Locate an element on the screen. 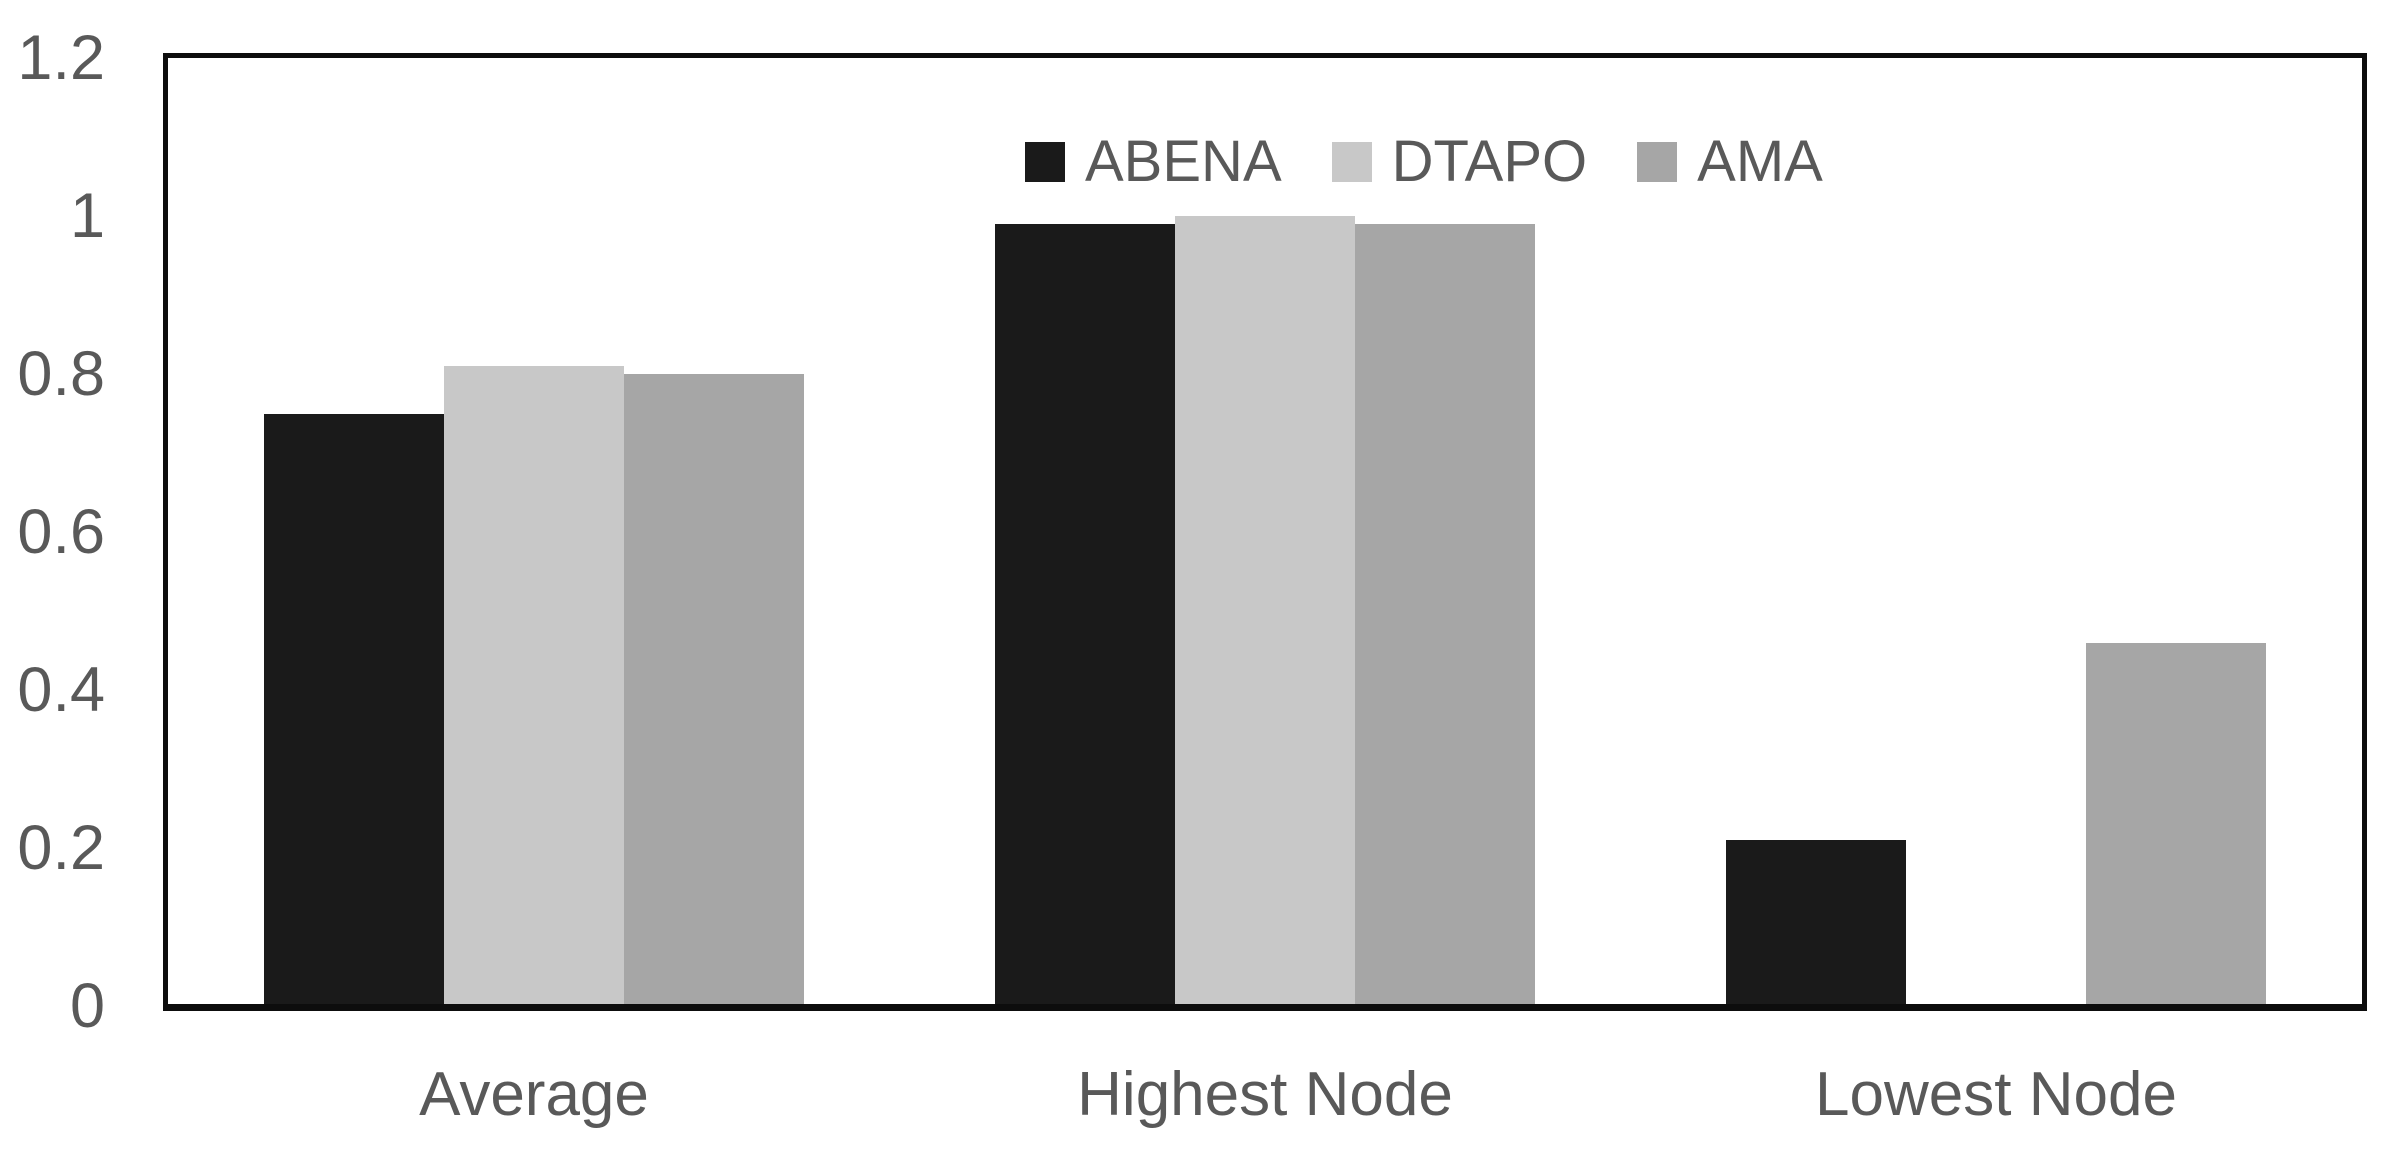 The image size is (2400, 1157). legend-label: AMA is located at coordinates (1760, 161).